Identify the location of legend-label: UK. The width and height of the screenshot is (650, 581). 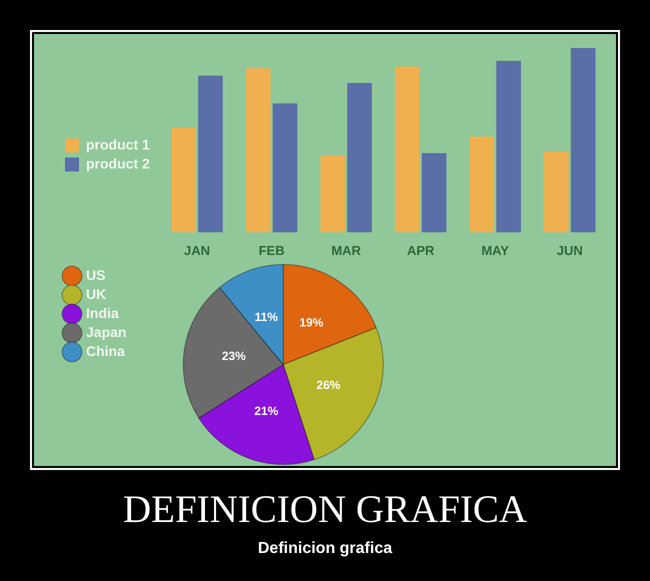
(96, 294).